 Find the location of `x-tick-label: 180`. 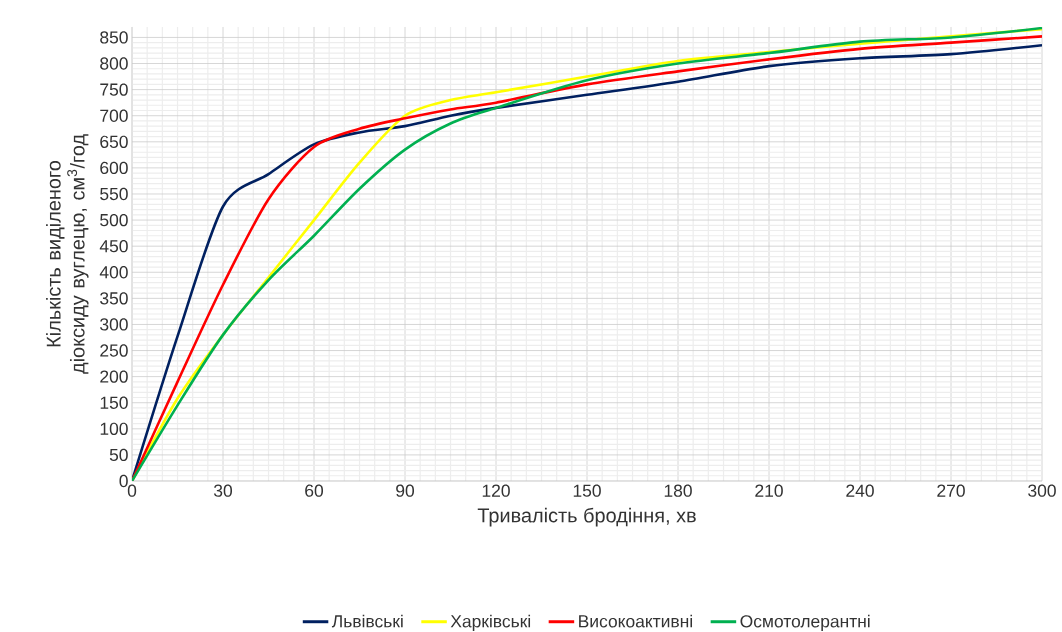

x-tick-label: 180 is located at coordinates (678, 490).